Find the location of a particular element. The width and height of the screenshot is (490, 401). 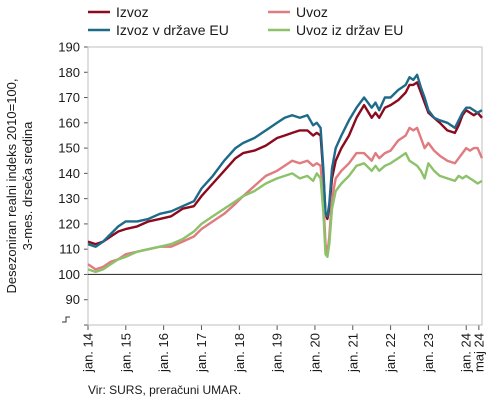

y-tick-label: 130 is located at coordinates (69, 198).